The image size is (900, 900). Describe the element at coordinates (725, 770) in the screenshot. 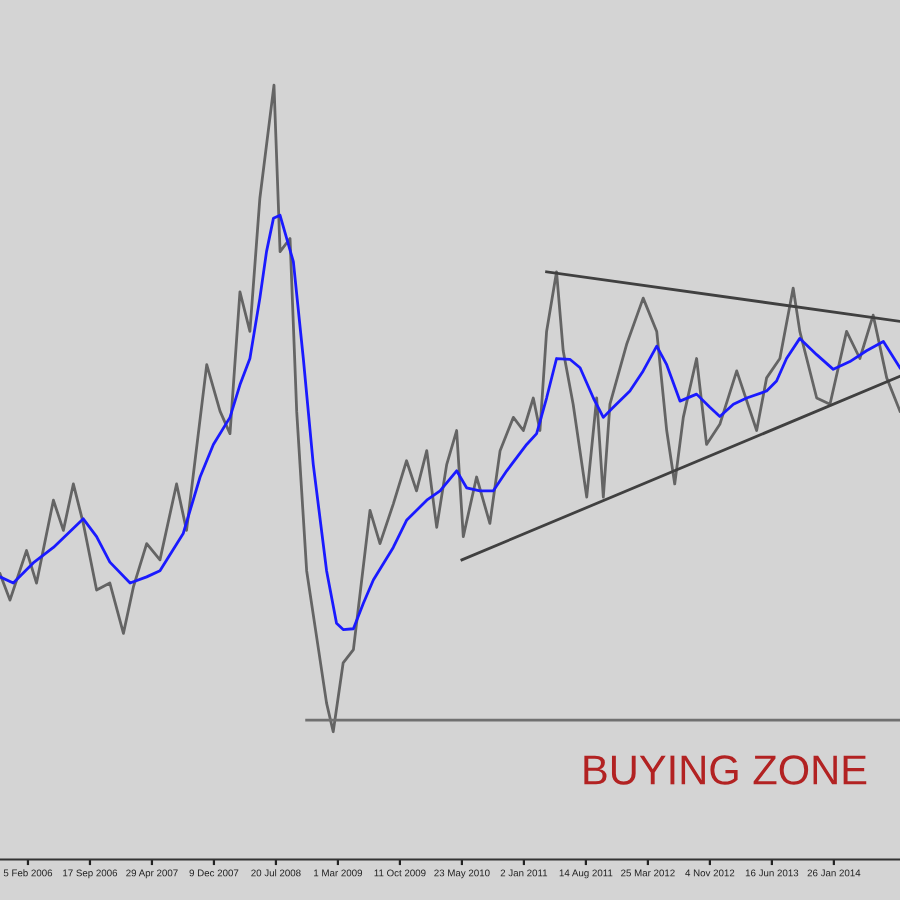

I see `annotation: BUYING ZONE` at that location.